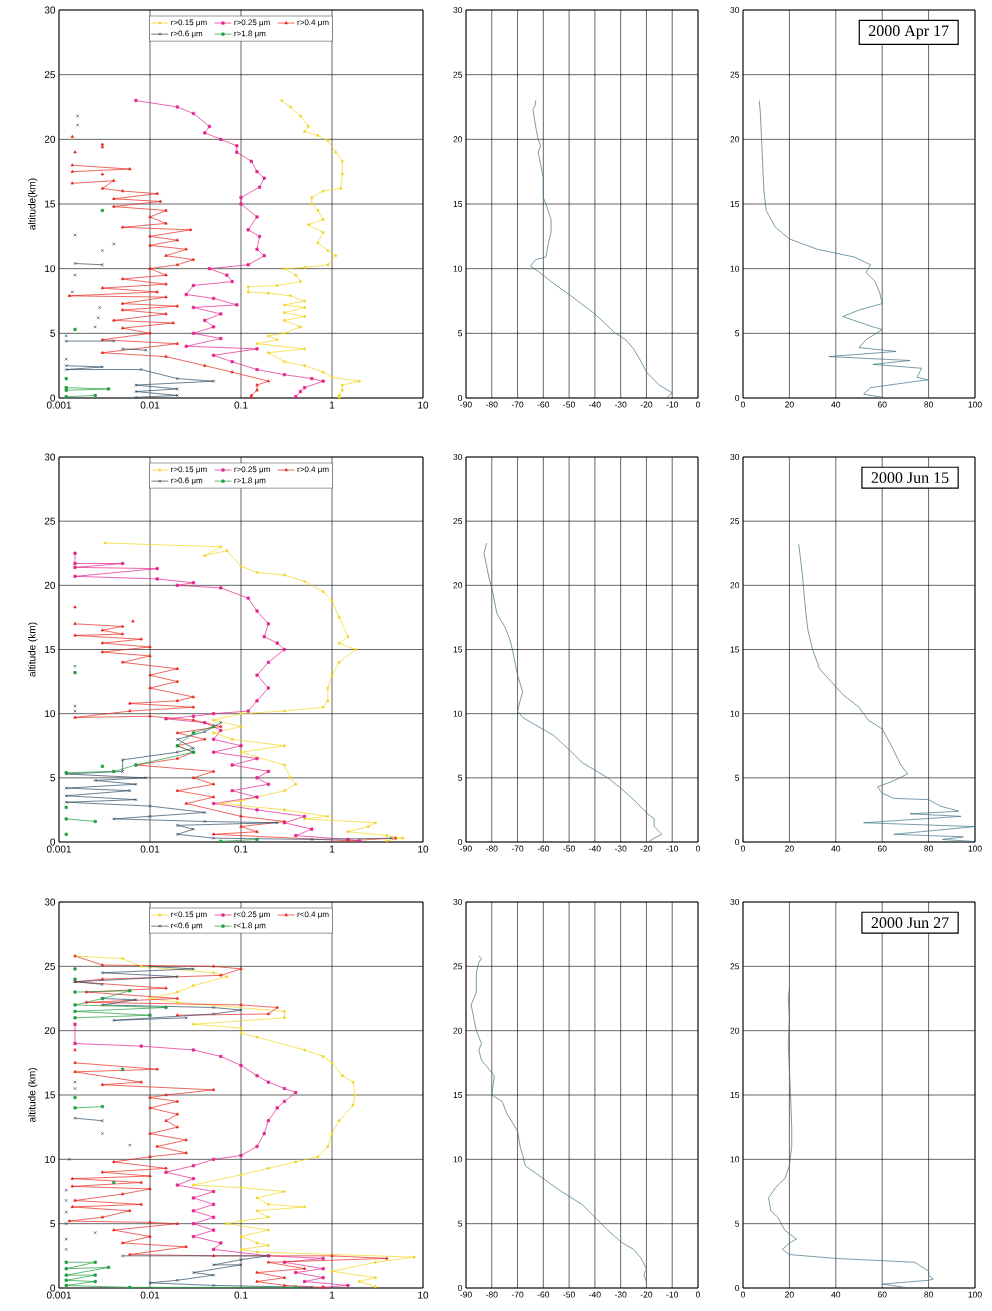 This screenshot has height=1311, width=992. Describe the element at coordinates (517, 848) in the screenshot. I see `x-tick-label: -70` at that location.